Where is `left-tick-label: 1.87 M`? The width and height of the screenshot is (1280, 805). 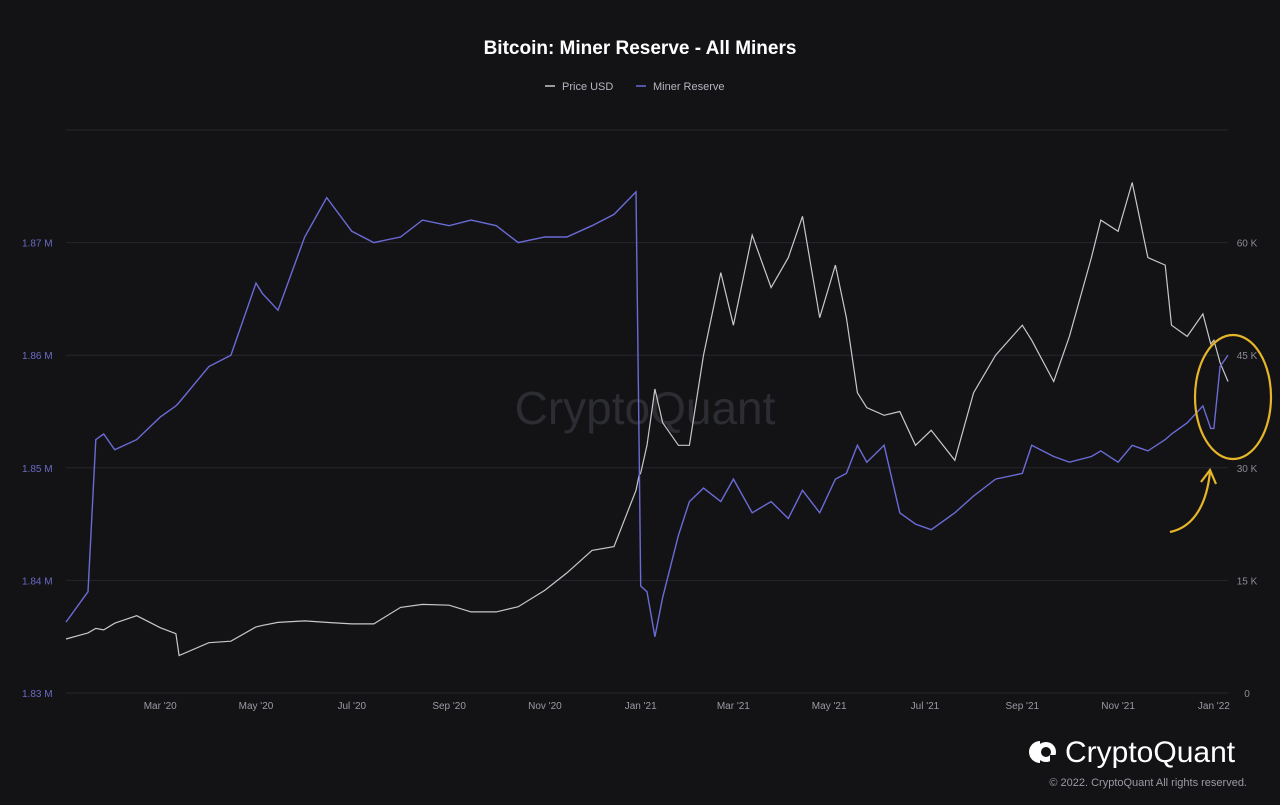
left-tick-label: 1.87 M is located at coordinates (37, 244).